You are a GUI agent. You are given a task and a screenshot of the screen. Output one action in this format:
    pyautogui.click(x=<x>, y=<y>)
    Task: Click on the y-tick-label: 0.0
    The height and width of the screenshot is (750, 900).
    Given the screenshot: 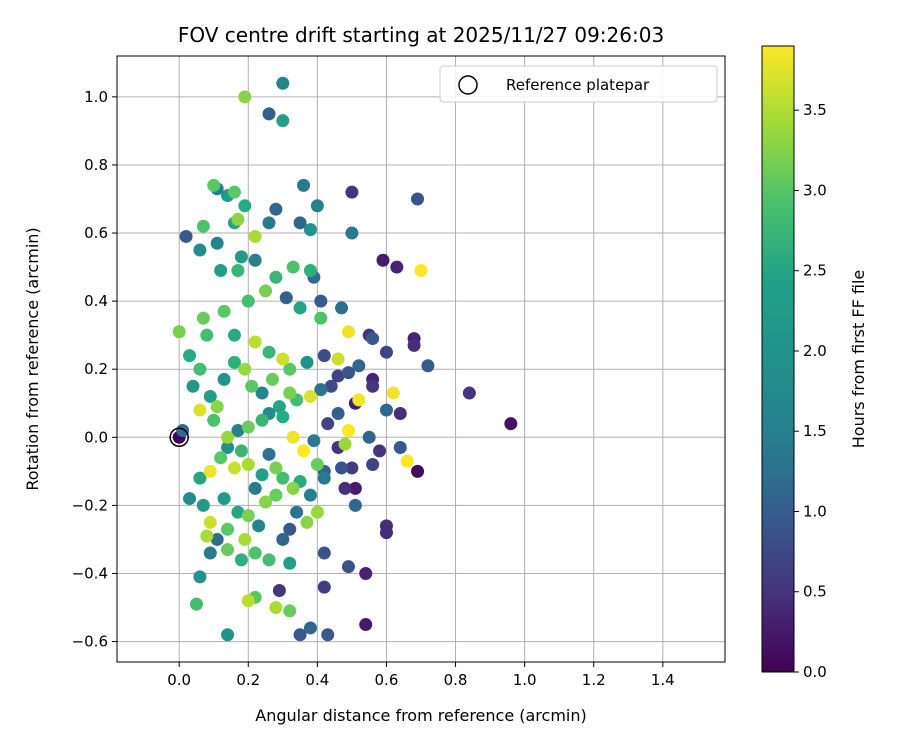 What is the action you would take?
    pyautogui.click(x=96, y=437)
    